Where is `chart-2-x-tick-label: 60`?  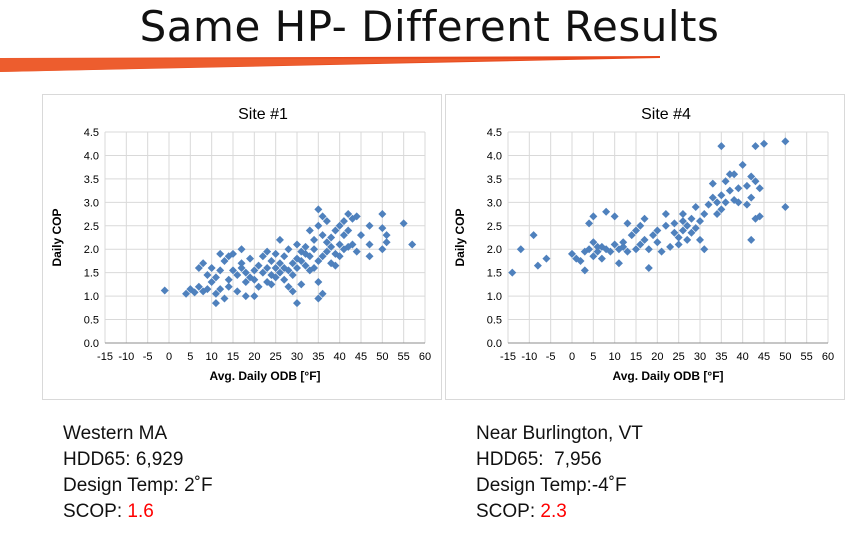 chart-2-x-tick-label: 60 is located at coordinates (828, 357).